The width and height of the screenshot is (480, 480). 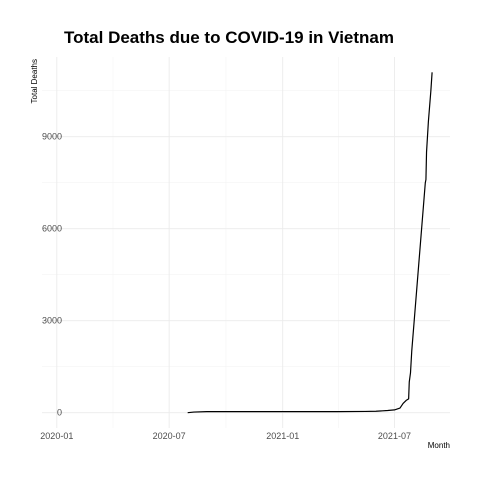 I want to click on y-axis-ticks: 0 3000 6000 9000, so click(x=52, y=275).